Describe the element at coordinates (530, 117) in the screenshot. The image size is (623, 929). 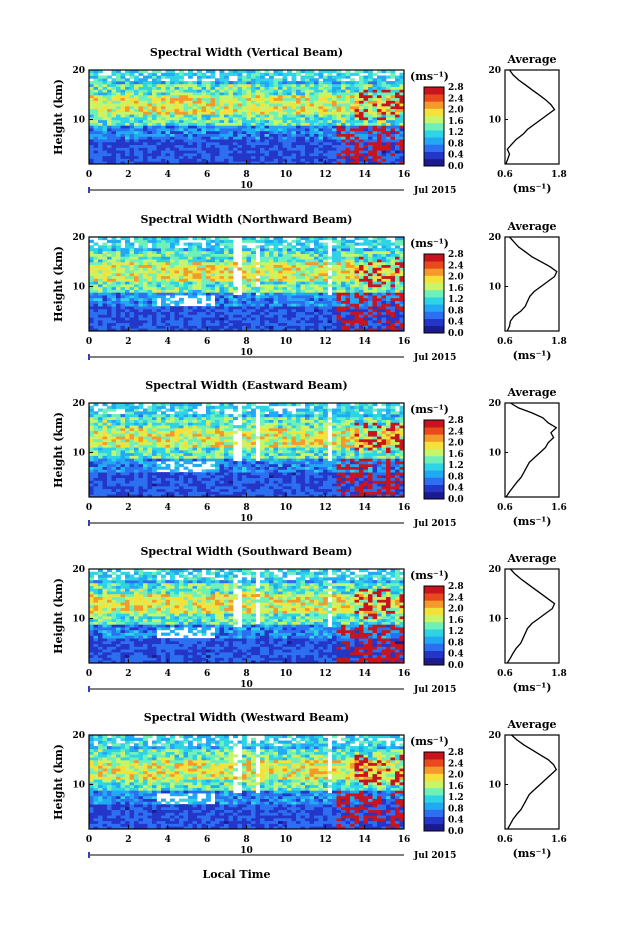
I see `profile-line` at that location.